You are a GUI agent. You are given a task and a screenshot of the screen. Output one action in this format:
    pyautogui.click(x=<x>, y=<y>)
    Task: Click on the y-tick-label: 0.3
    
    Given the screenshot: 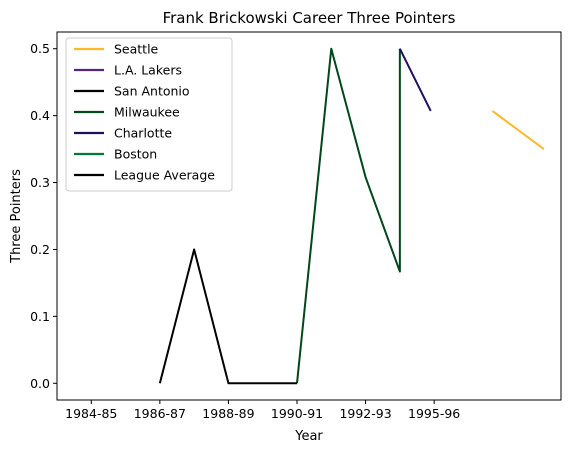 What is the action you would take?
    pyautogui.click(x=40, y=182)
    